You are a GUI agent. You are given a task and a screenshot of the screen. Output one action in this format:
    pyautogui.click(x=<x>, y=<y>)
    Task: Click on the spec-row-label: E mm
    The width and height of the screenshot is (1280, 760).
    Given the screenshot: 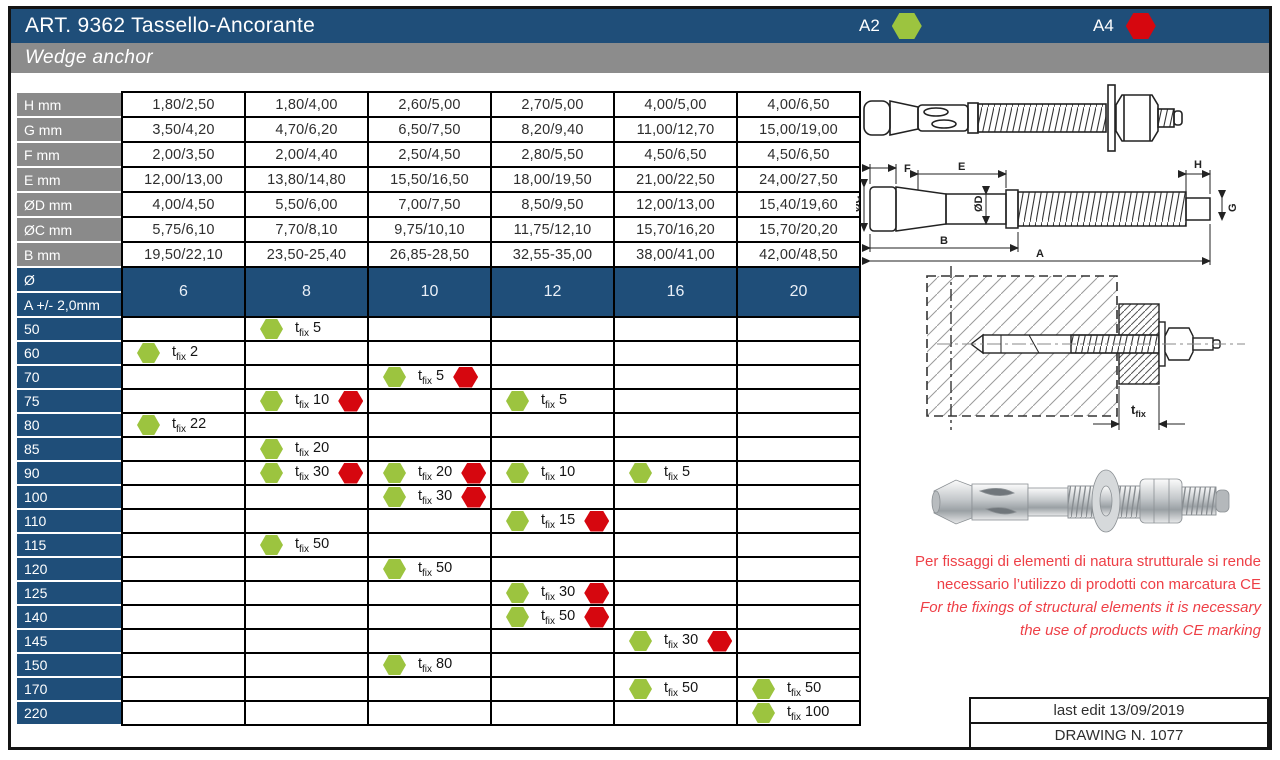 What is the action you would take?
    pyautogui.click(x=69, y=180)
    